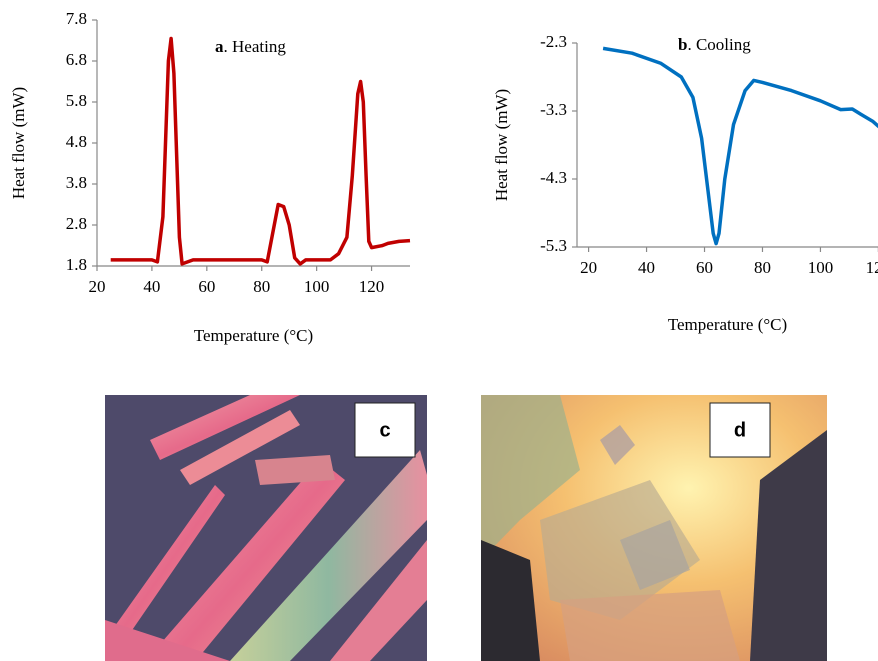  I want to click on y-tick-label: 1.8, so click(76, 264).